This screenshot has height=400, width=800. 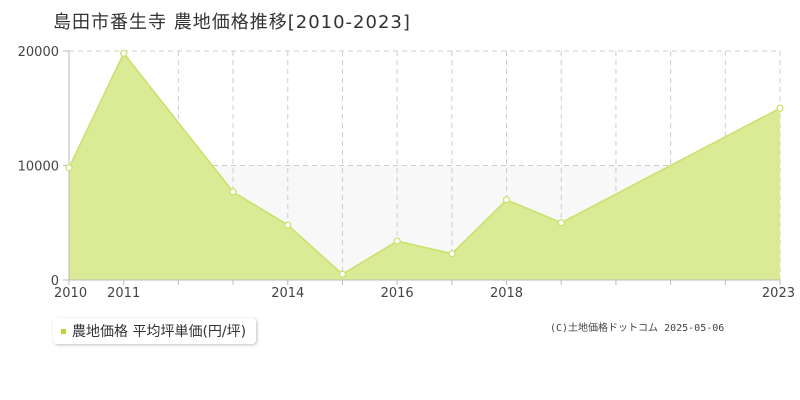 I want to click on chart-title: 島田市番生寺 農地価格推移[2010-2023], so click(x=232, y=22).